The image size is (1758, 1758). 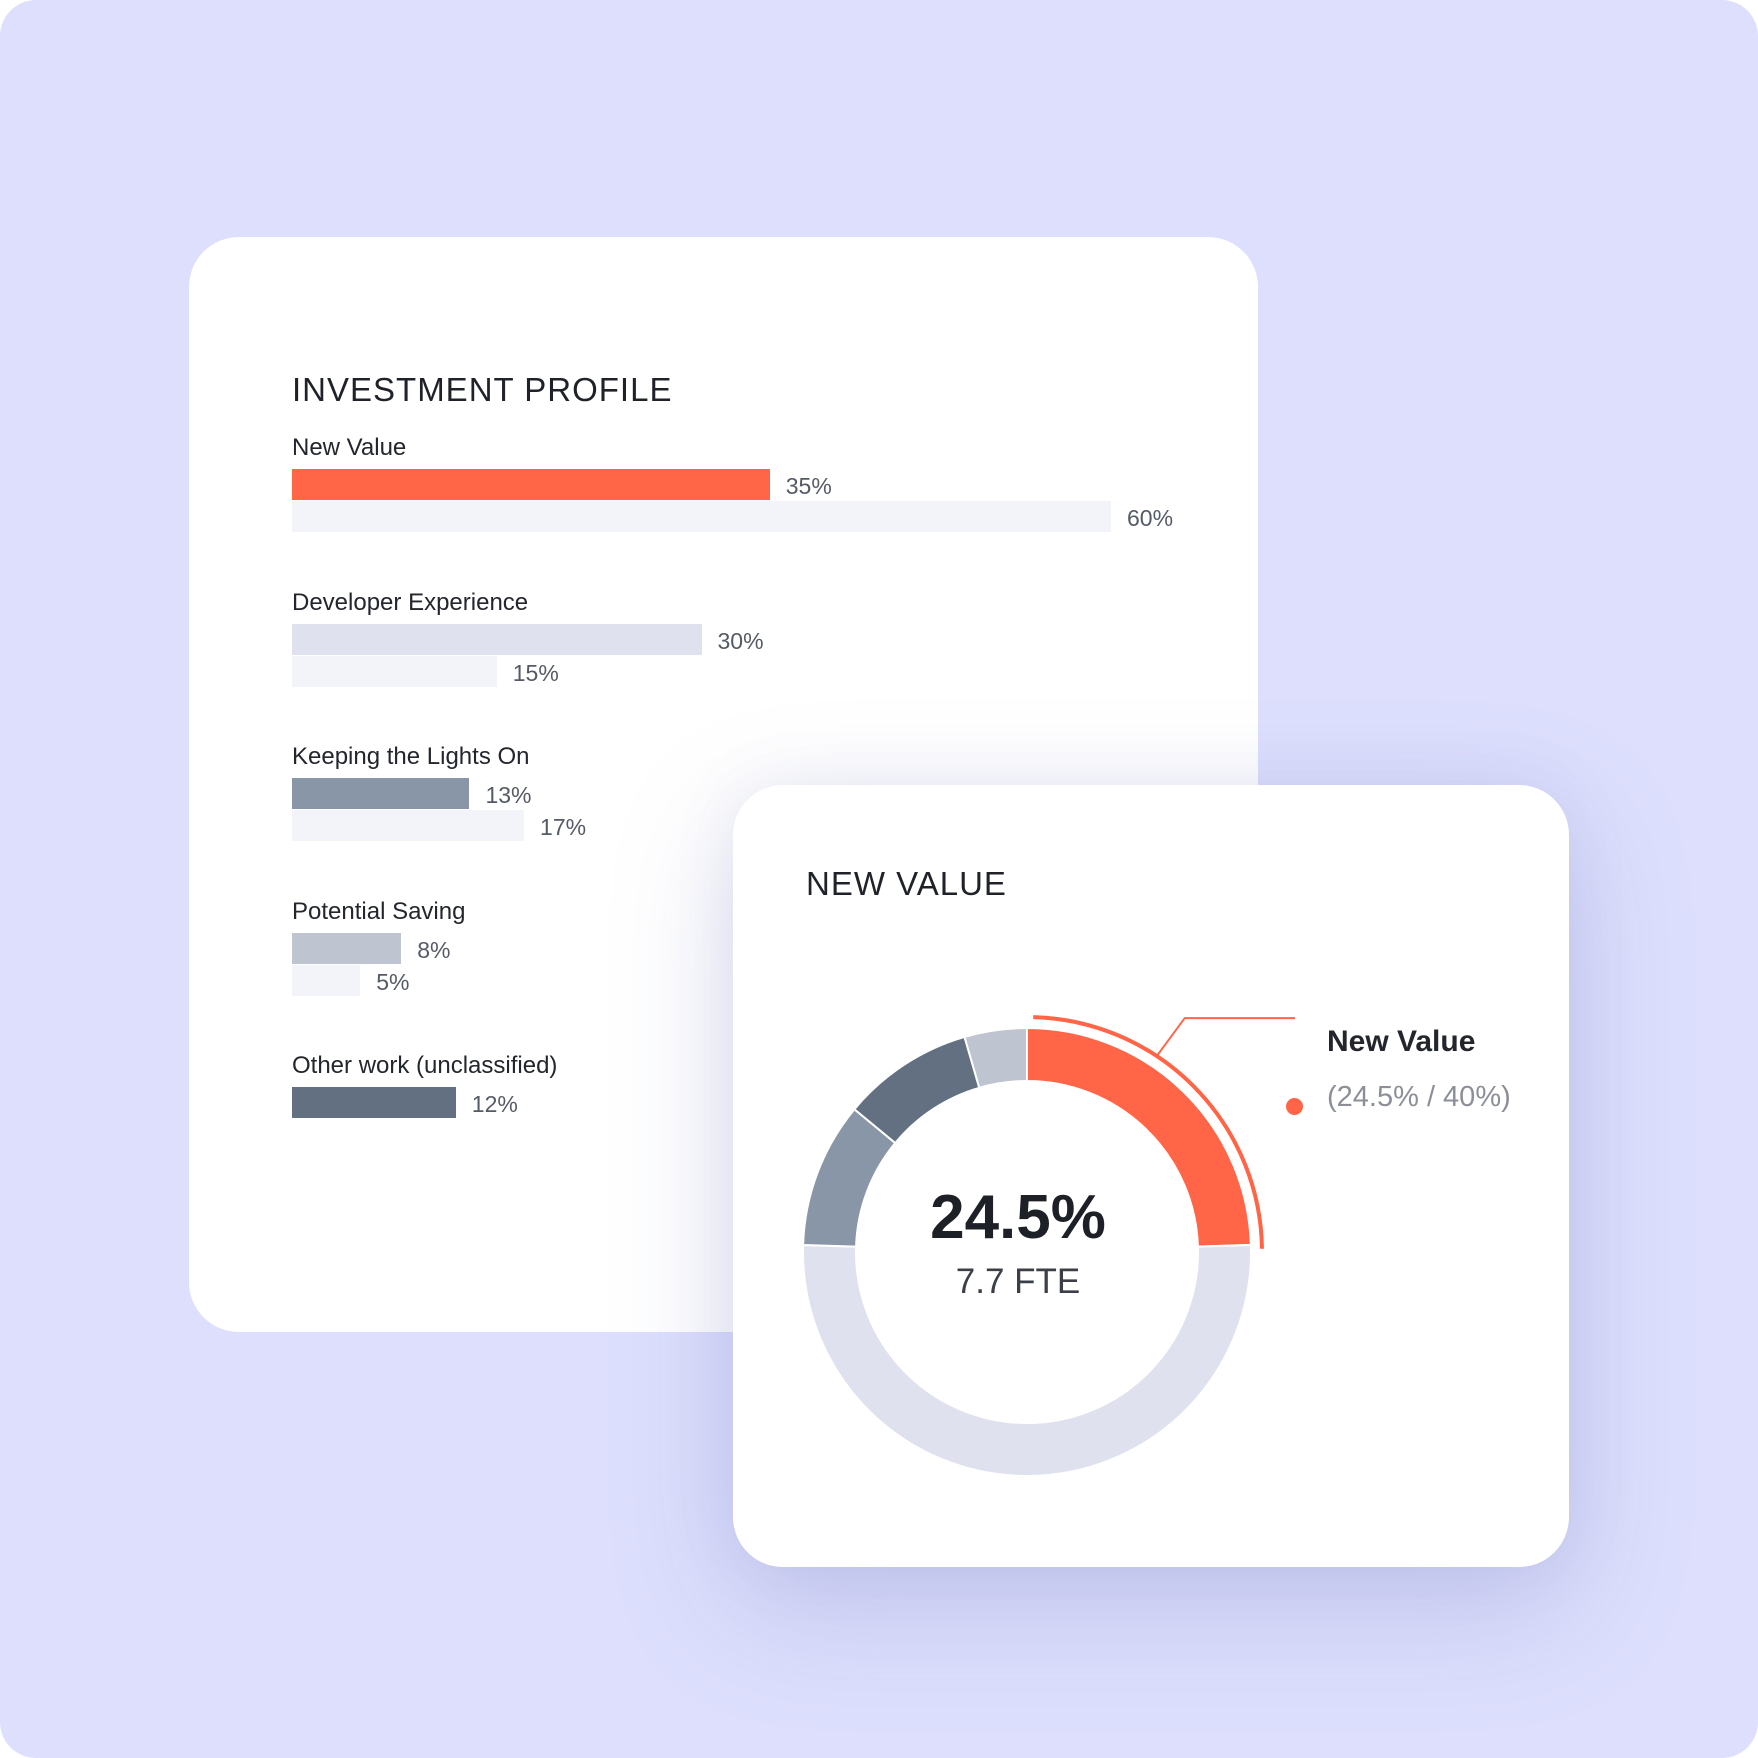 I want to click on legend-new-value-detail: (24.5% / 40%), so click(x=1419, y=1097).